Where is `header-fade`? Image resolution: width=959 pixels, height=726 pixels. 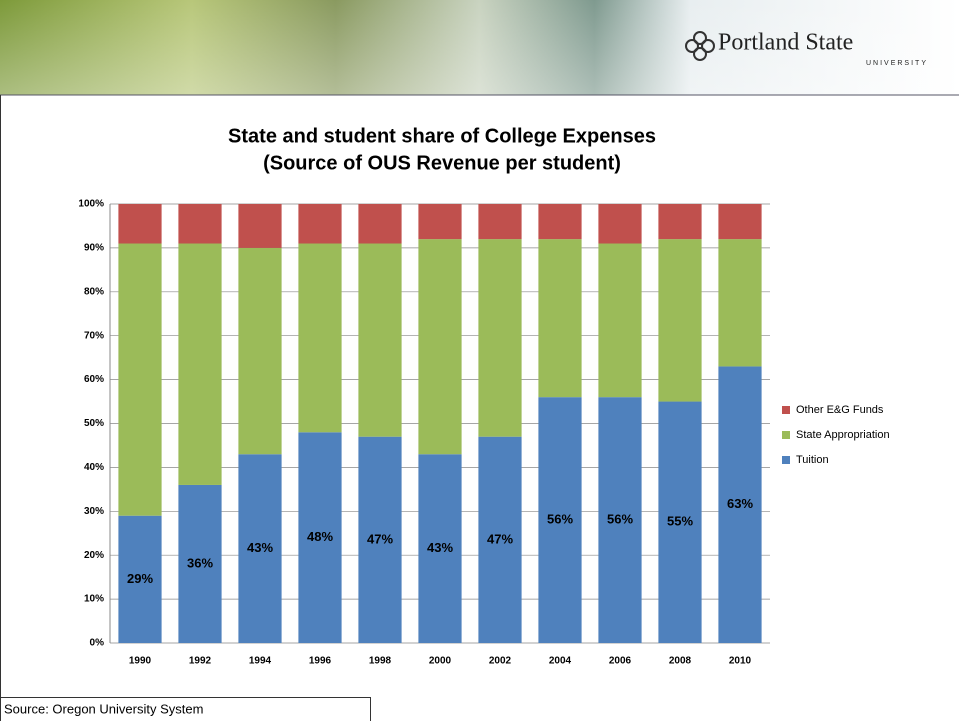
header-fade is located at coordinates (479, 47).